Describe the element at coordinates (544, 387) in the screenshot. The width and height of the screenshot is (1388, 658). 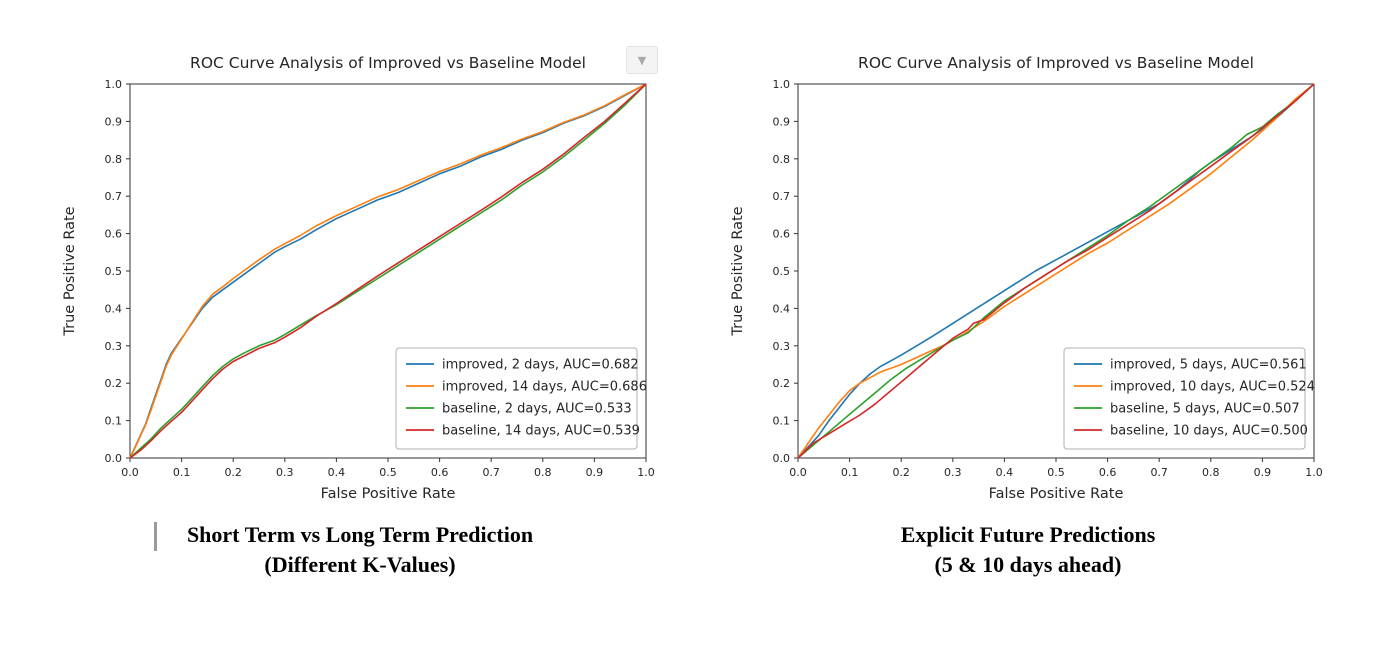
I see `legend-entry-label: improved, 14 days, AUC=0.686` at that location.